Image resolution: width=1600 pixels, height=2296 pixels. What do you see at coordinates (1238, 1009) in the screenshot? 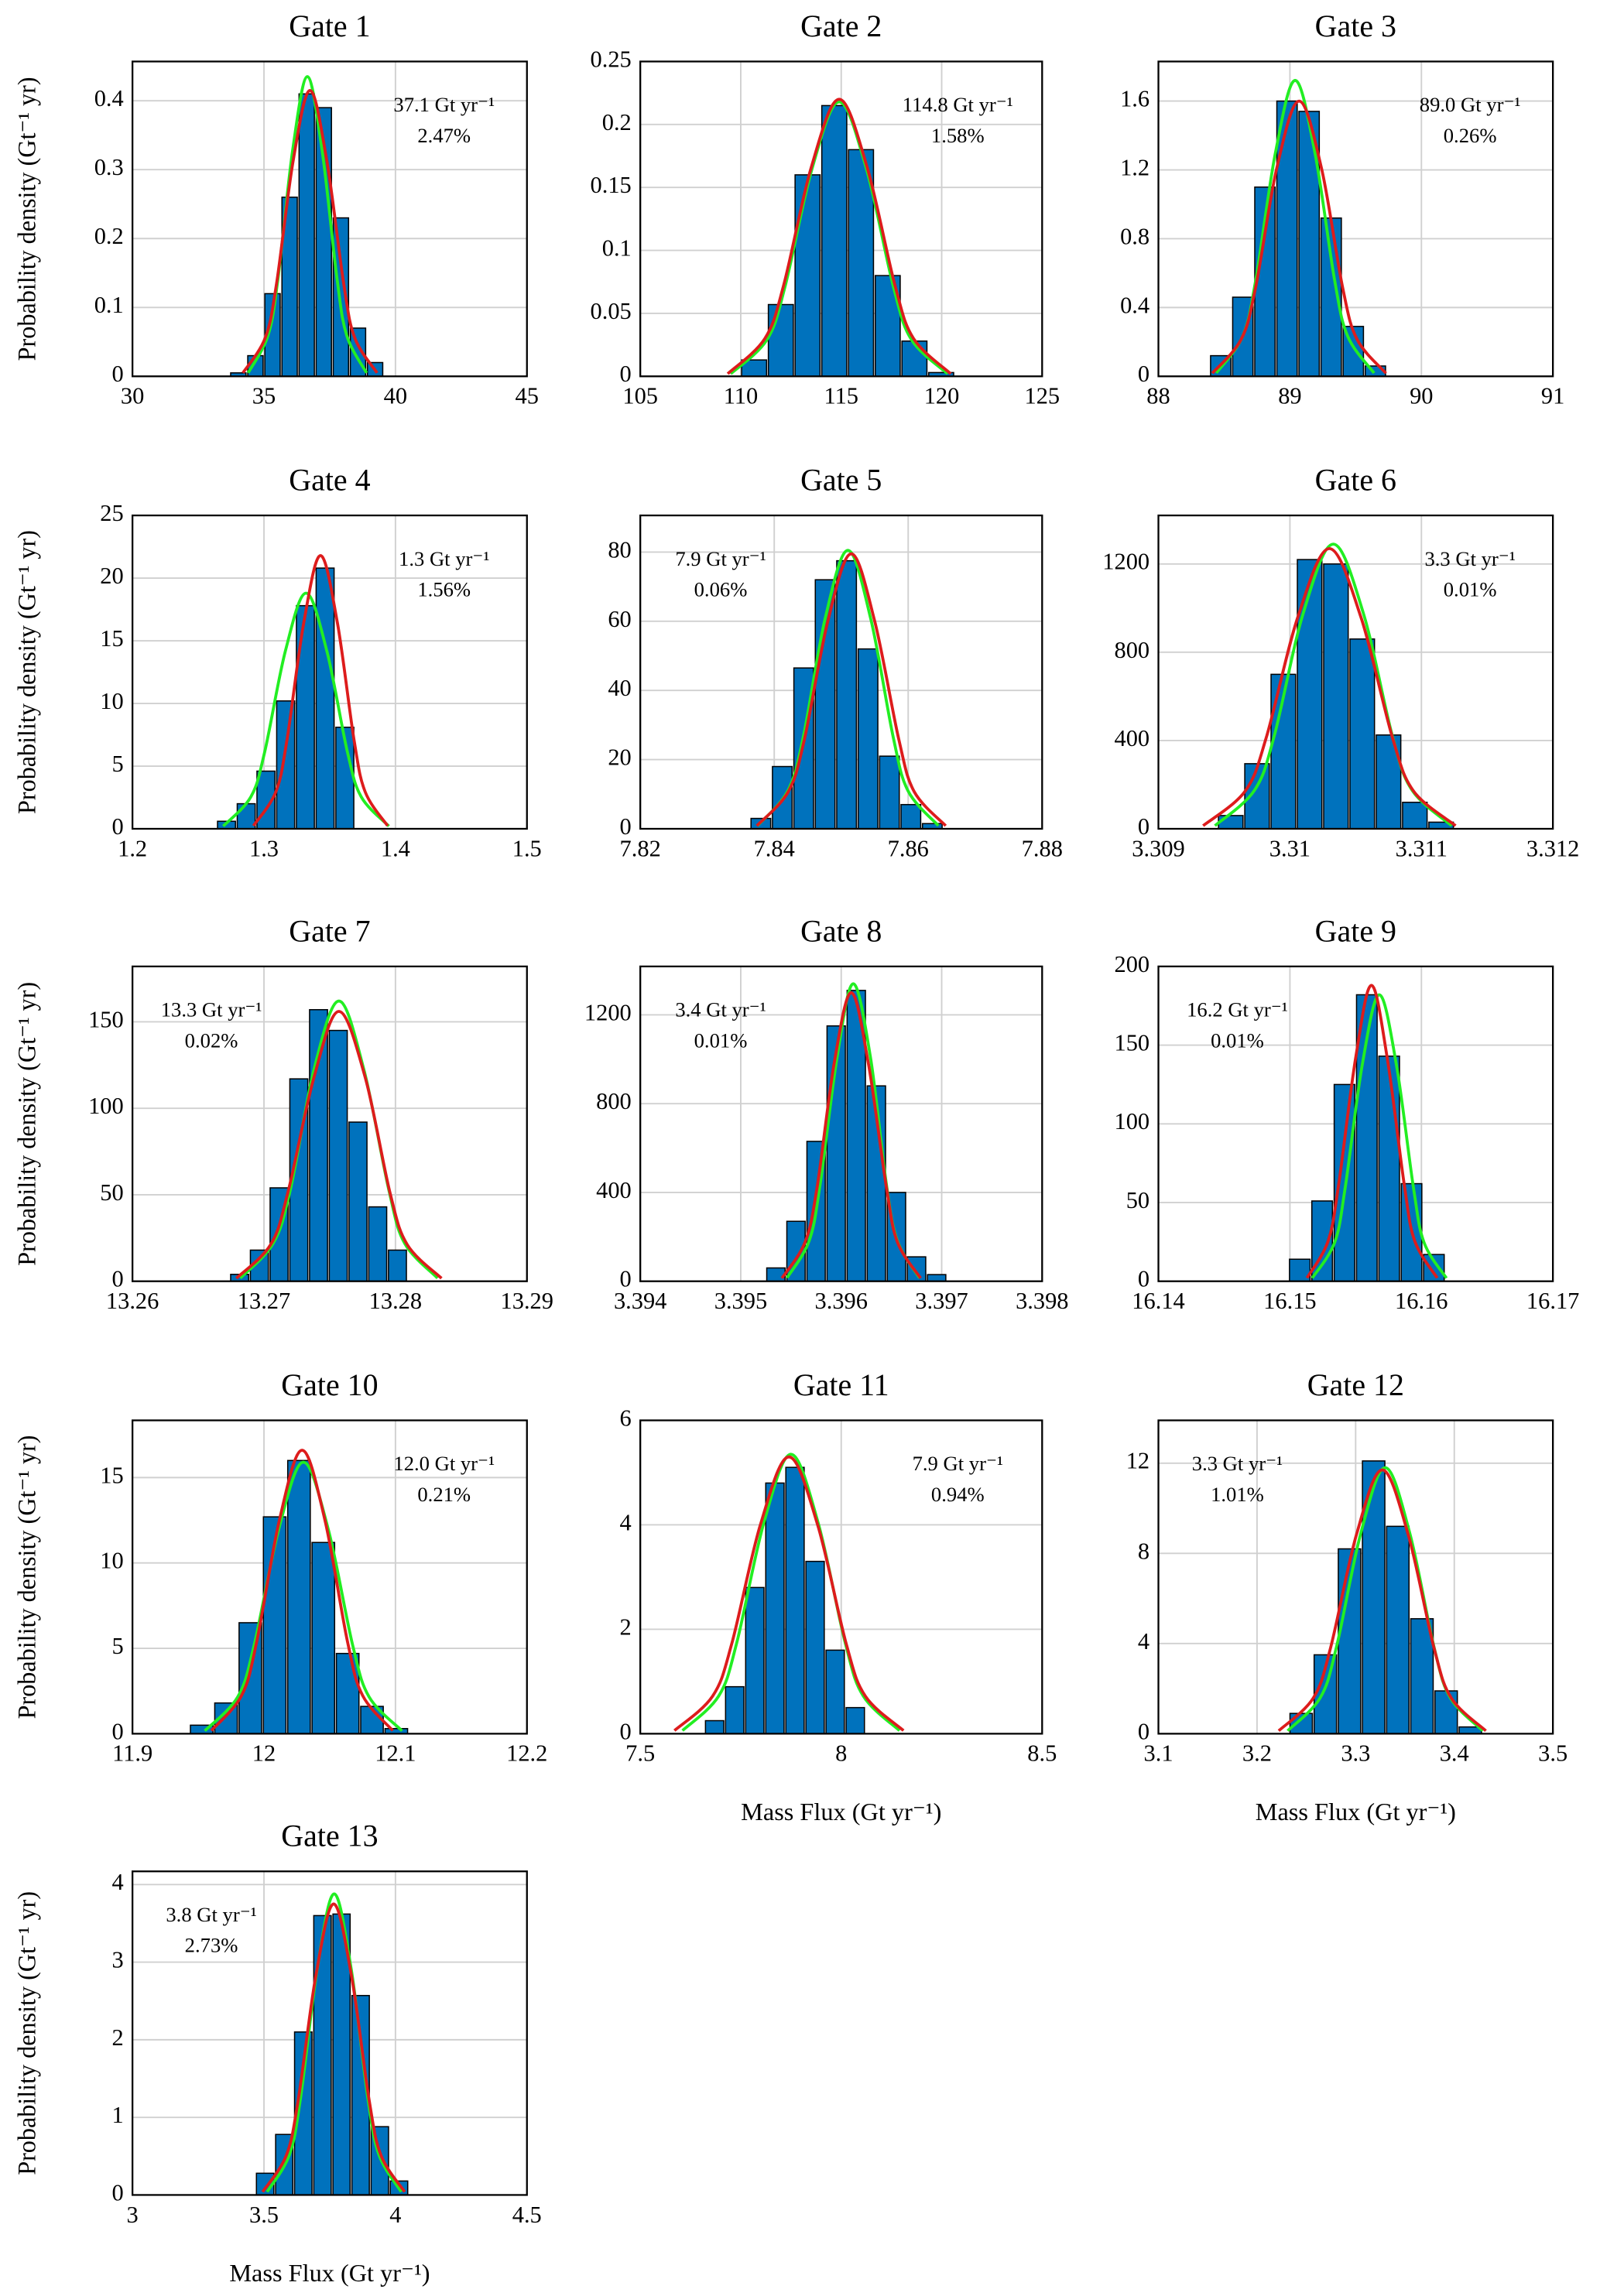
I see `annotation: 16.2 Gt yr⁻¹` at bounding box center [1238, 1009].